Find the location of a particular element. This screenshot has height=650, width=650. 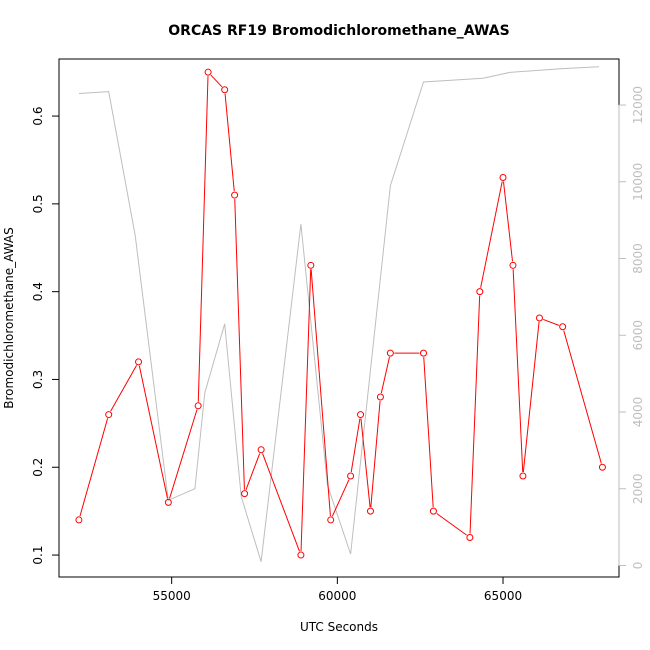

y-tick-label-left: 0.2 is located at coordinates (38, 467).